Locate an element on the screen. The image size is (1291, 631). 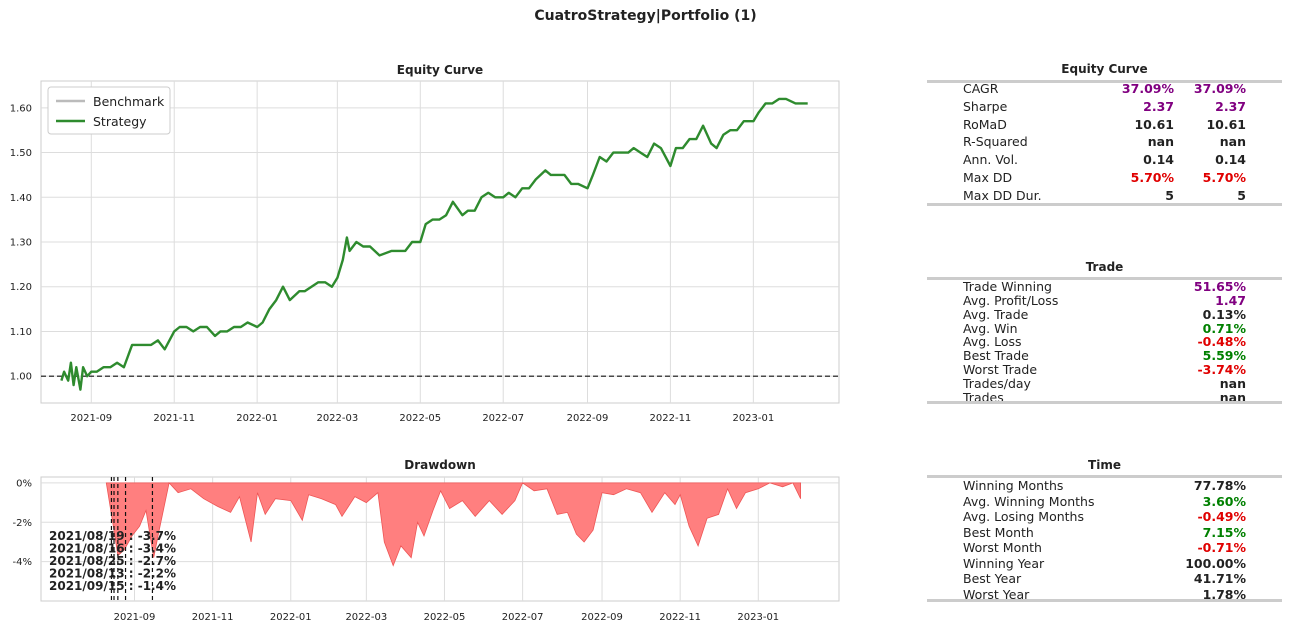
stat-row: R-Squared nan nan is located at coordinates (1104, 141).